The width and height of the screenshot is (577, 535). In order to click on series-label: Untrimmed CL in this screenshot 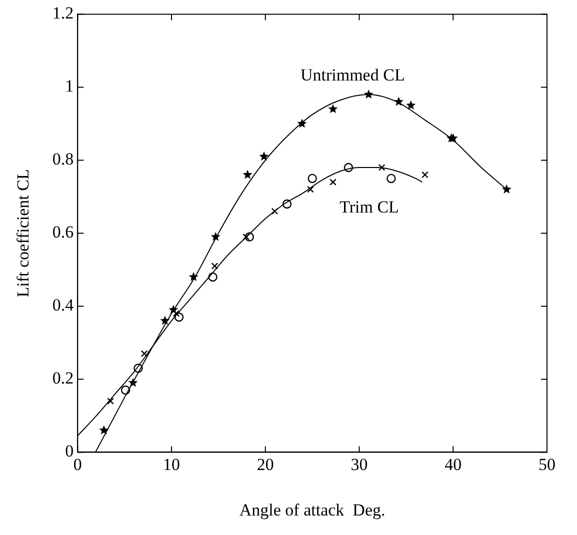, I will do `click(352, 74)`.